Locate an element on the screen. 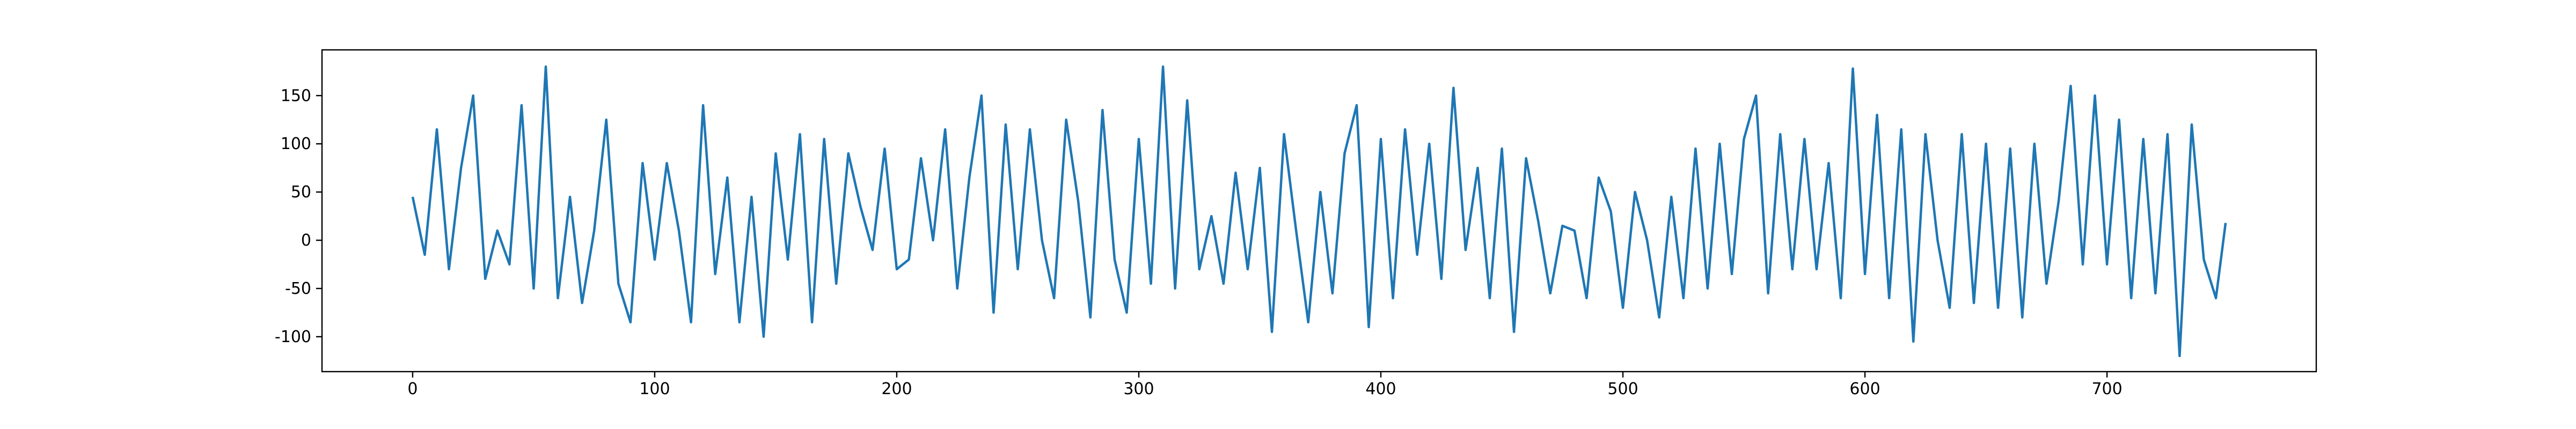 The width and height of the screenshot is (2576, 429). y-tick-label: -100 is located at coordinates (293, 337).